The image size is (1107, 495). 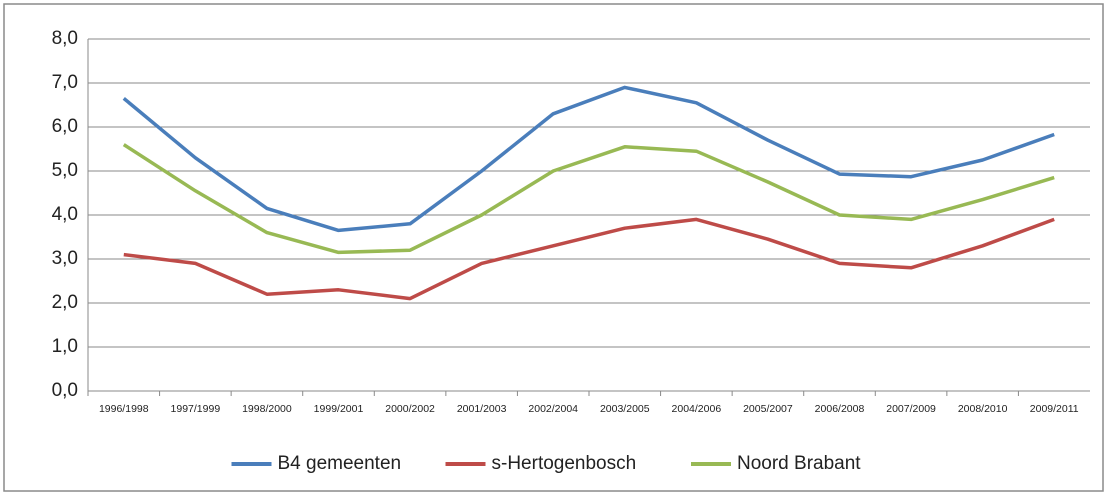 I want to click on x-tick-label: 2001/2003, so click(x=482, y=409).